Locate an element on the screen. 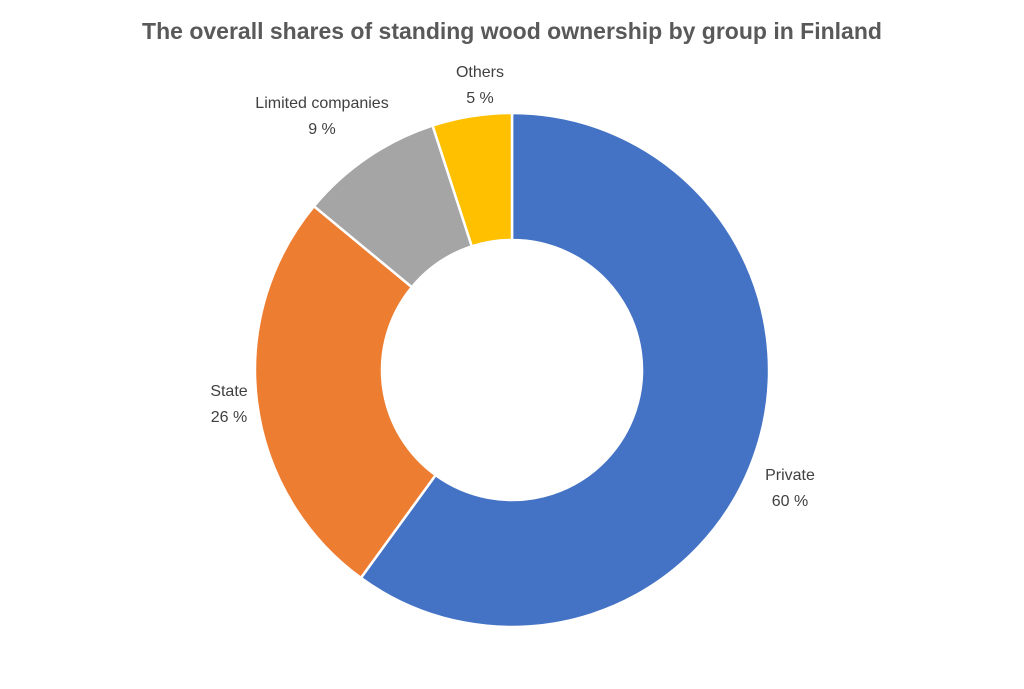  slice-label-value: 5 % is located at coordinates (480, 98).